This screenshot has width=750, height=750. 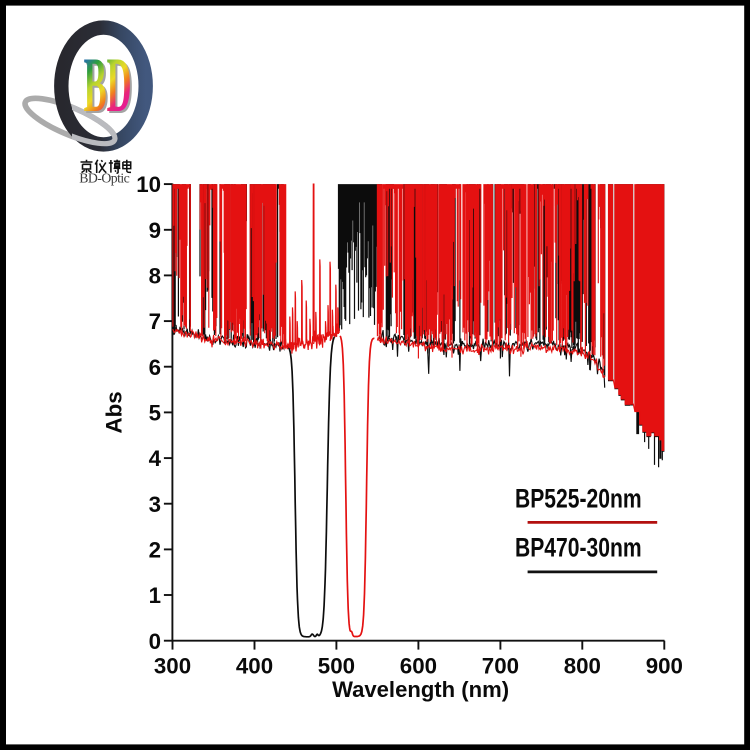 What do you see at coordinates (155, 276) in the screenshot?
I see `svg-text: 8` at bounding box center [155, 276].